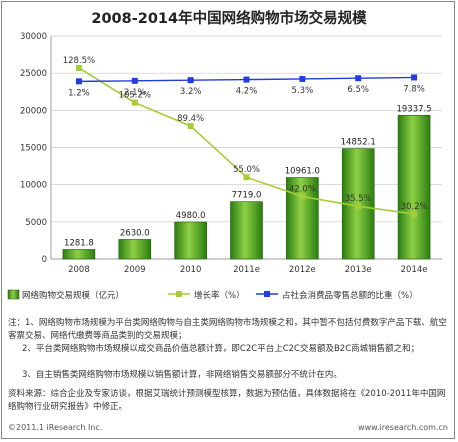 The width and height of the screenshot is (458, 442). Describe the element at coordinates (358, 143) in the screenshot. I see `bar-value-label: 14852.1` at that location.